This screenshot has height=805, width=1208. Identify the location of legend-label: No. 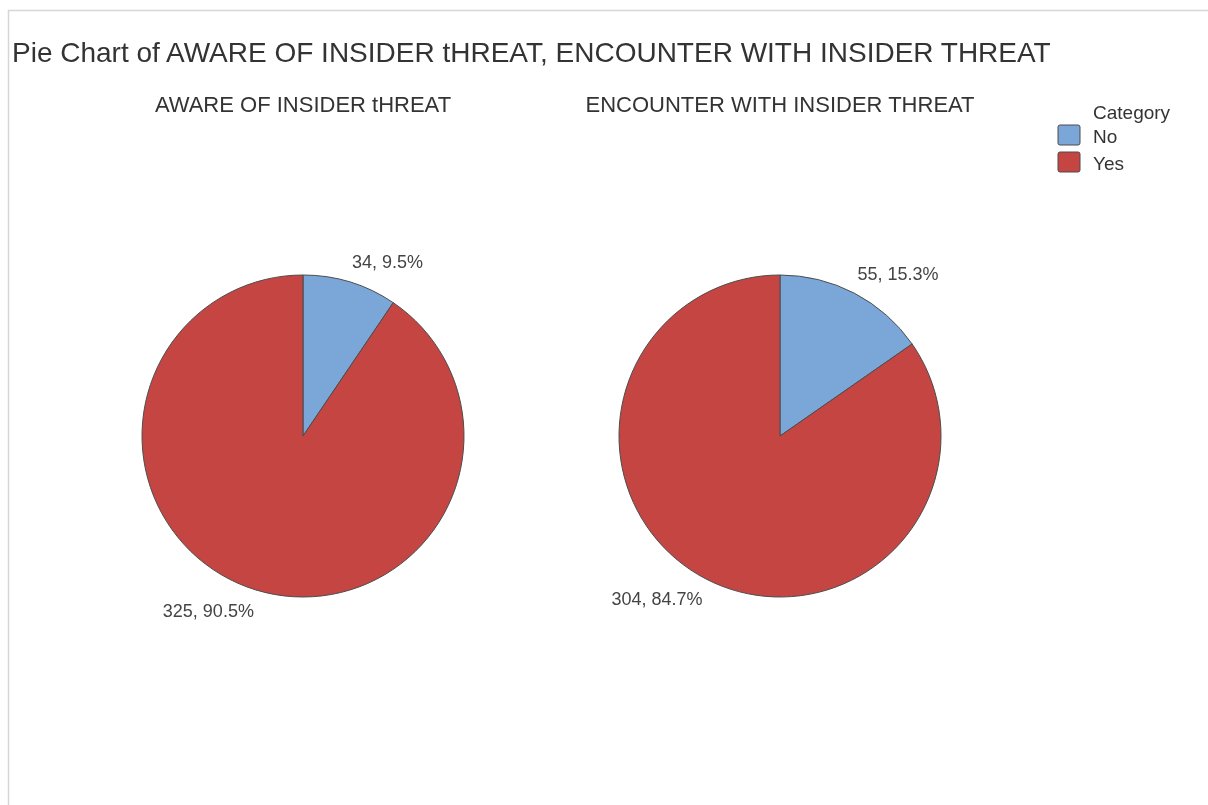
(1105, 136).